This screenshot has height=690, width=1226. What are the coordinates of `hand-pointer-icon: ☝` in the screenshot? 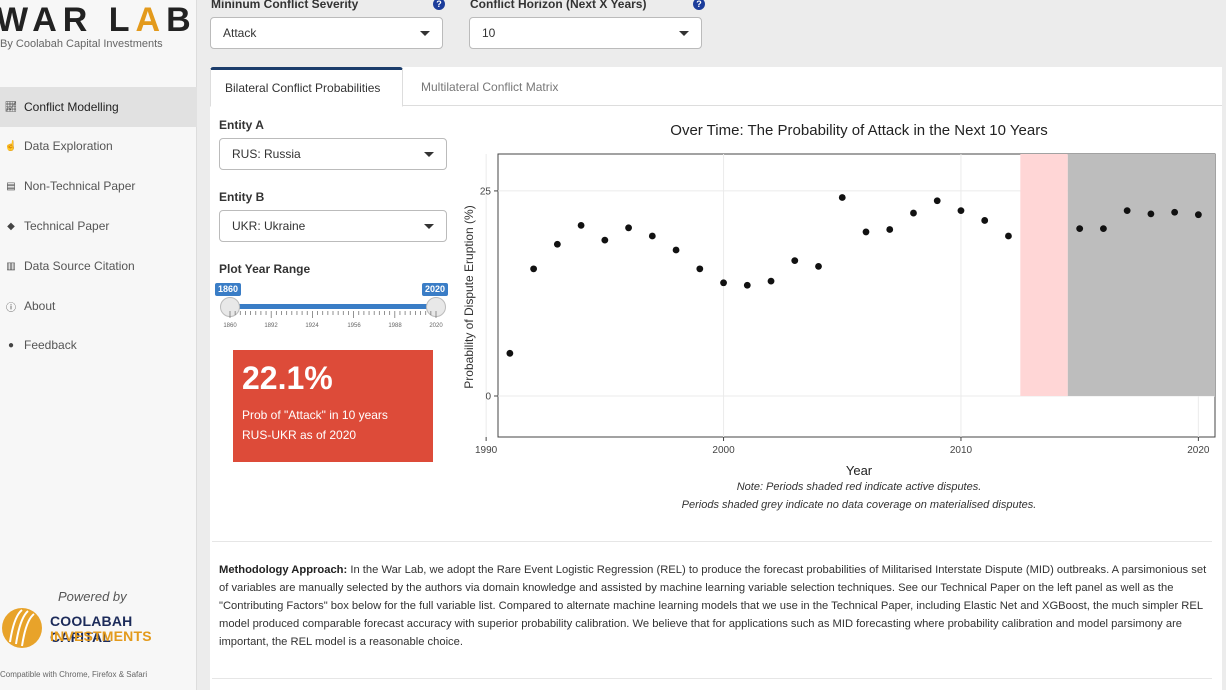 It's located at (11, 146).